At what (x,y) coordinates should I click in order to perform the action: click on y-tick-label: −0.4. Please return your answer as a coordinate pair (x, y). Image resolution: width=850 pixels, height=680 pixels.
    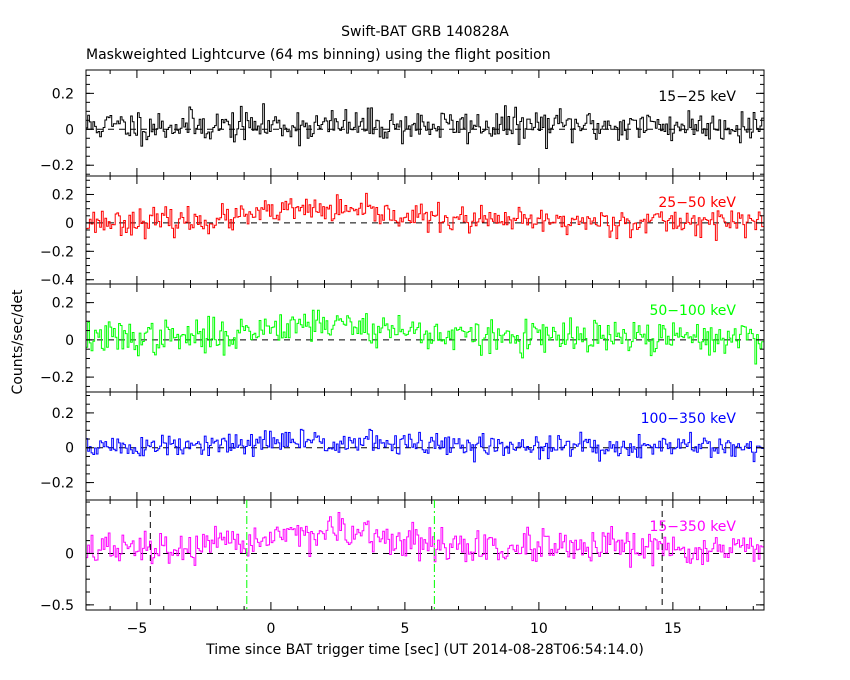
    Looking at the image, I should click on (57, 281).